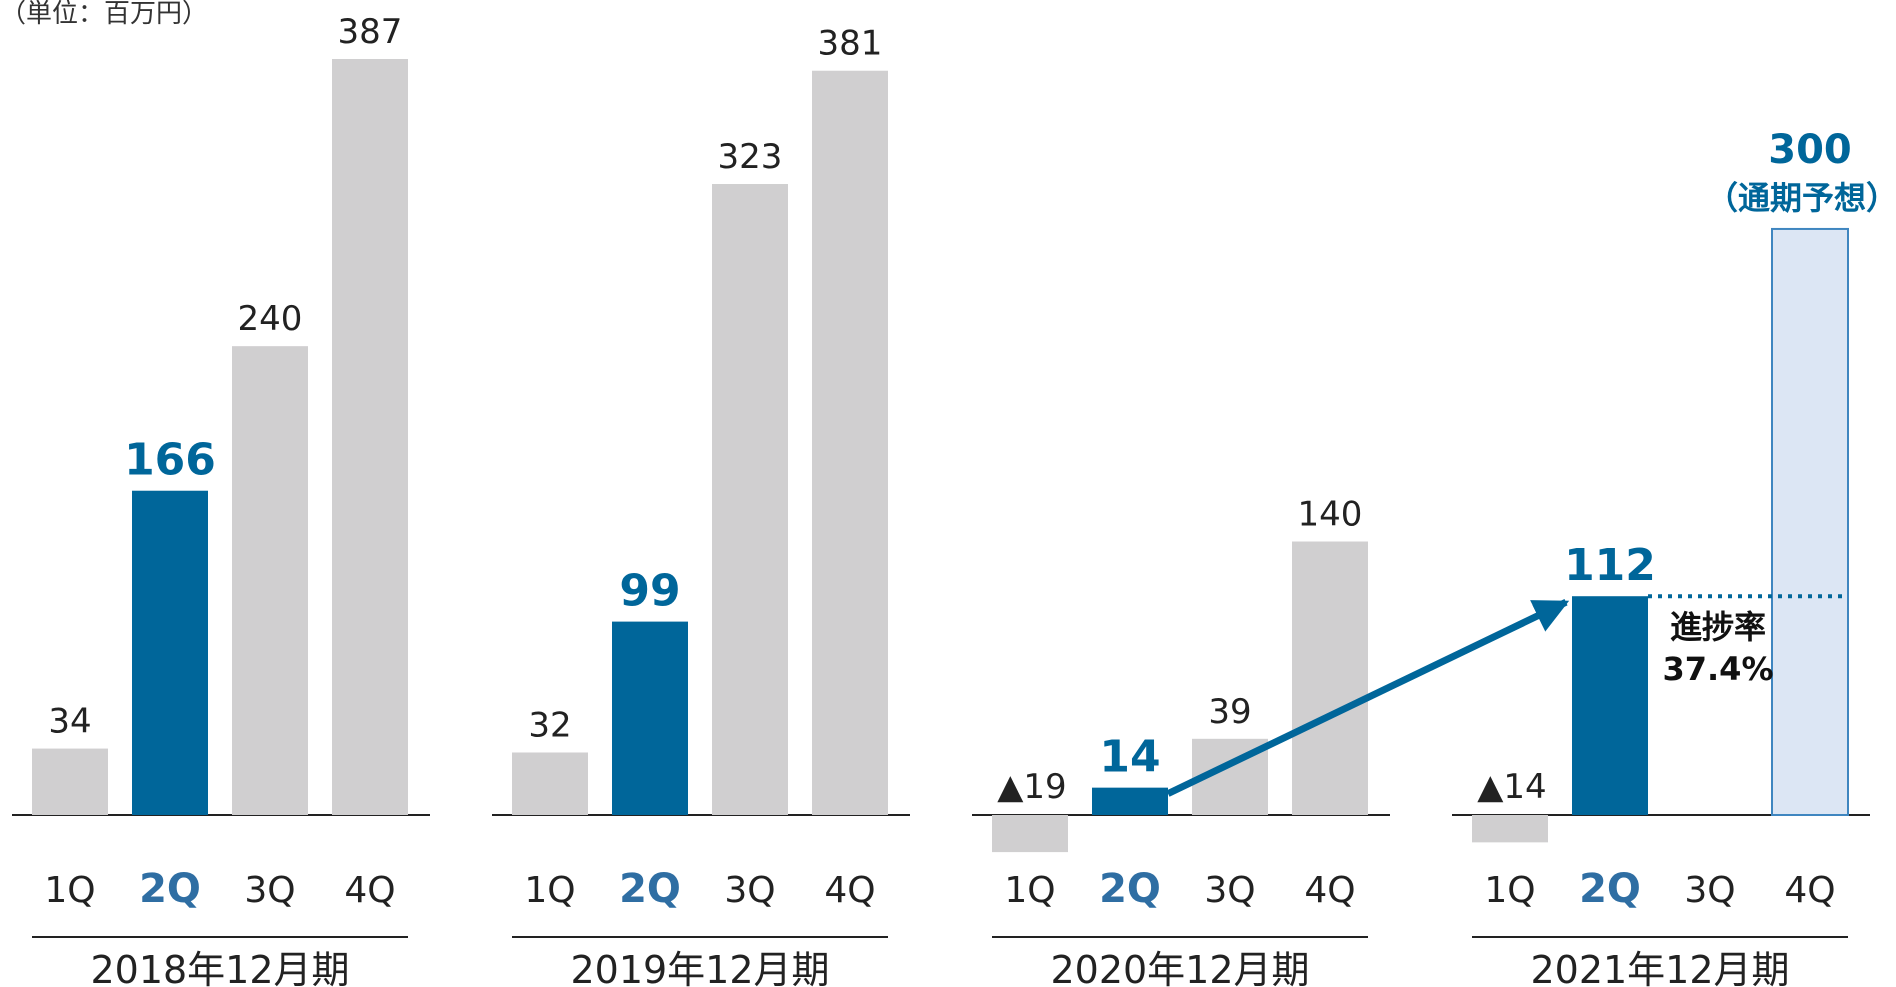 The width and height of the screenshot is (1896, 987). I want to click on data-label: 14, so click(1129, 757).